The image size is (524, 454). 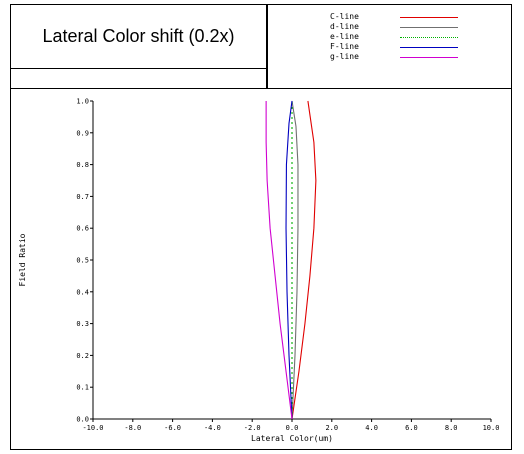 I want to click on x-tick-label: 6.0, so click(x=411, y=428).